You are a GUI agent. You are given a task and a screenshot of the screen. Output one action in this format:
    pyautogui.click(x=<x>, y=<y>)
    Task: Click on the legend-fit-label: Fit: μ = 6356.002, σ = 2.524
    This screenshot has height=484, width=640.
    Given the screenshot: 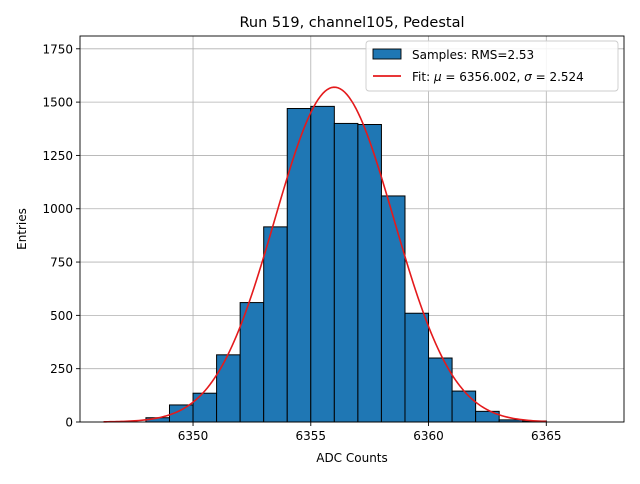 What is the action you would take?
    pyautogui.click(x=498, y=77)
    